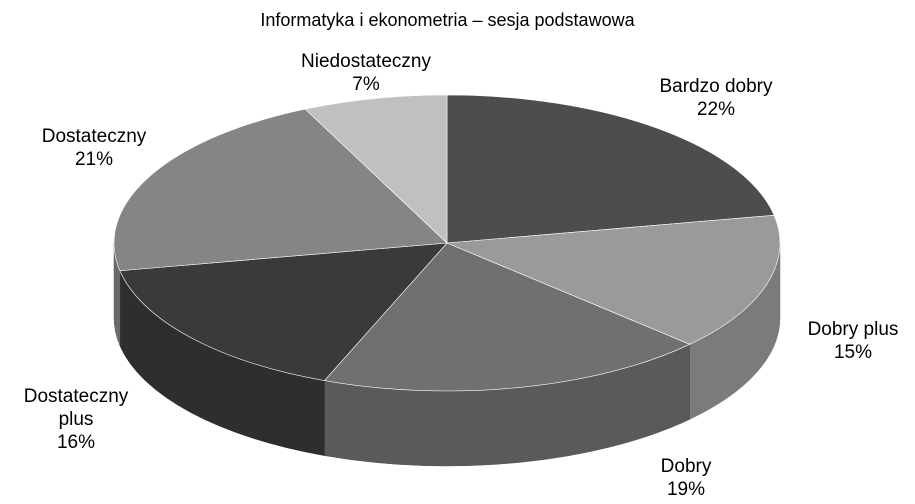  What do you see at coordinates (716, 86) in the screenshot?
I see `category-label: Bardzo dobry` at bounding box center [716, 86].